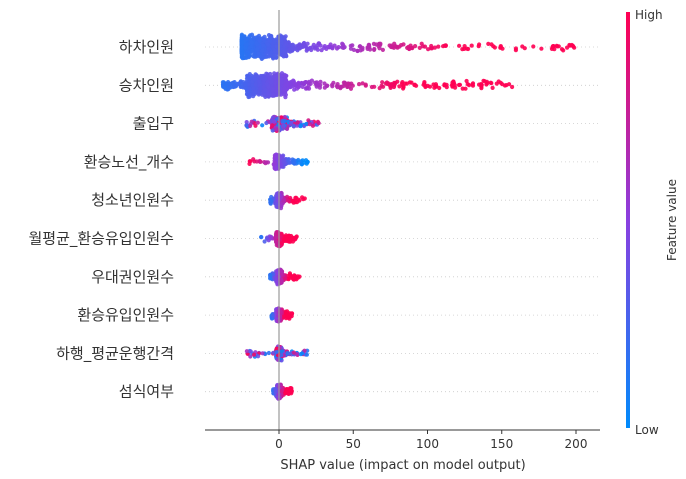 This screenshot has height=479, width=686. What do you see at coordinates (402, 440) in the screenshot?
I see `x-axis: 0 50 100 150 200` at bounding box center [402, 440].